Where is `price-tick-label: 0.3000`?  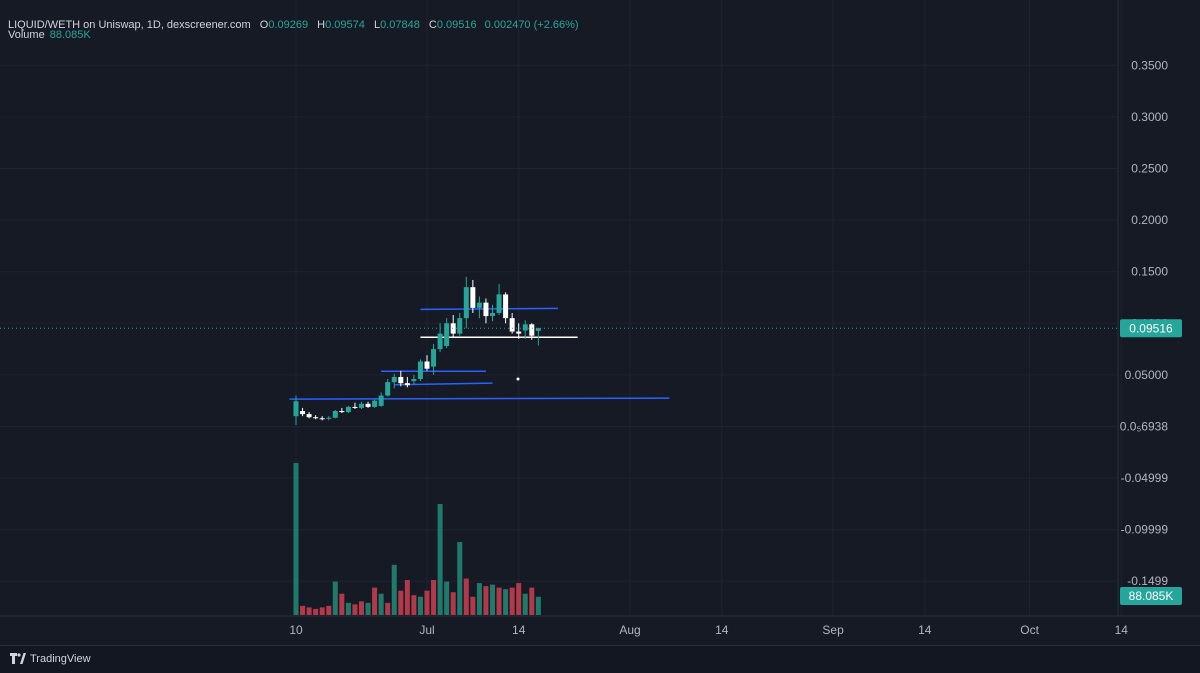
price-tick-label: 0.3000 is located at coordinates (1149, 117).